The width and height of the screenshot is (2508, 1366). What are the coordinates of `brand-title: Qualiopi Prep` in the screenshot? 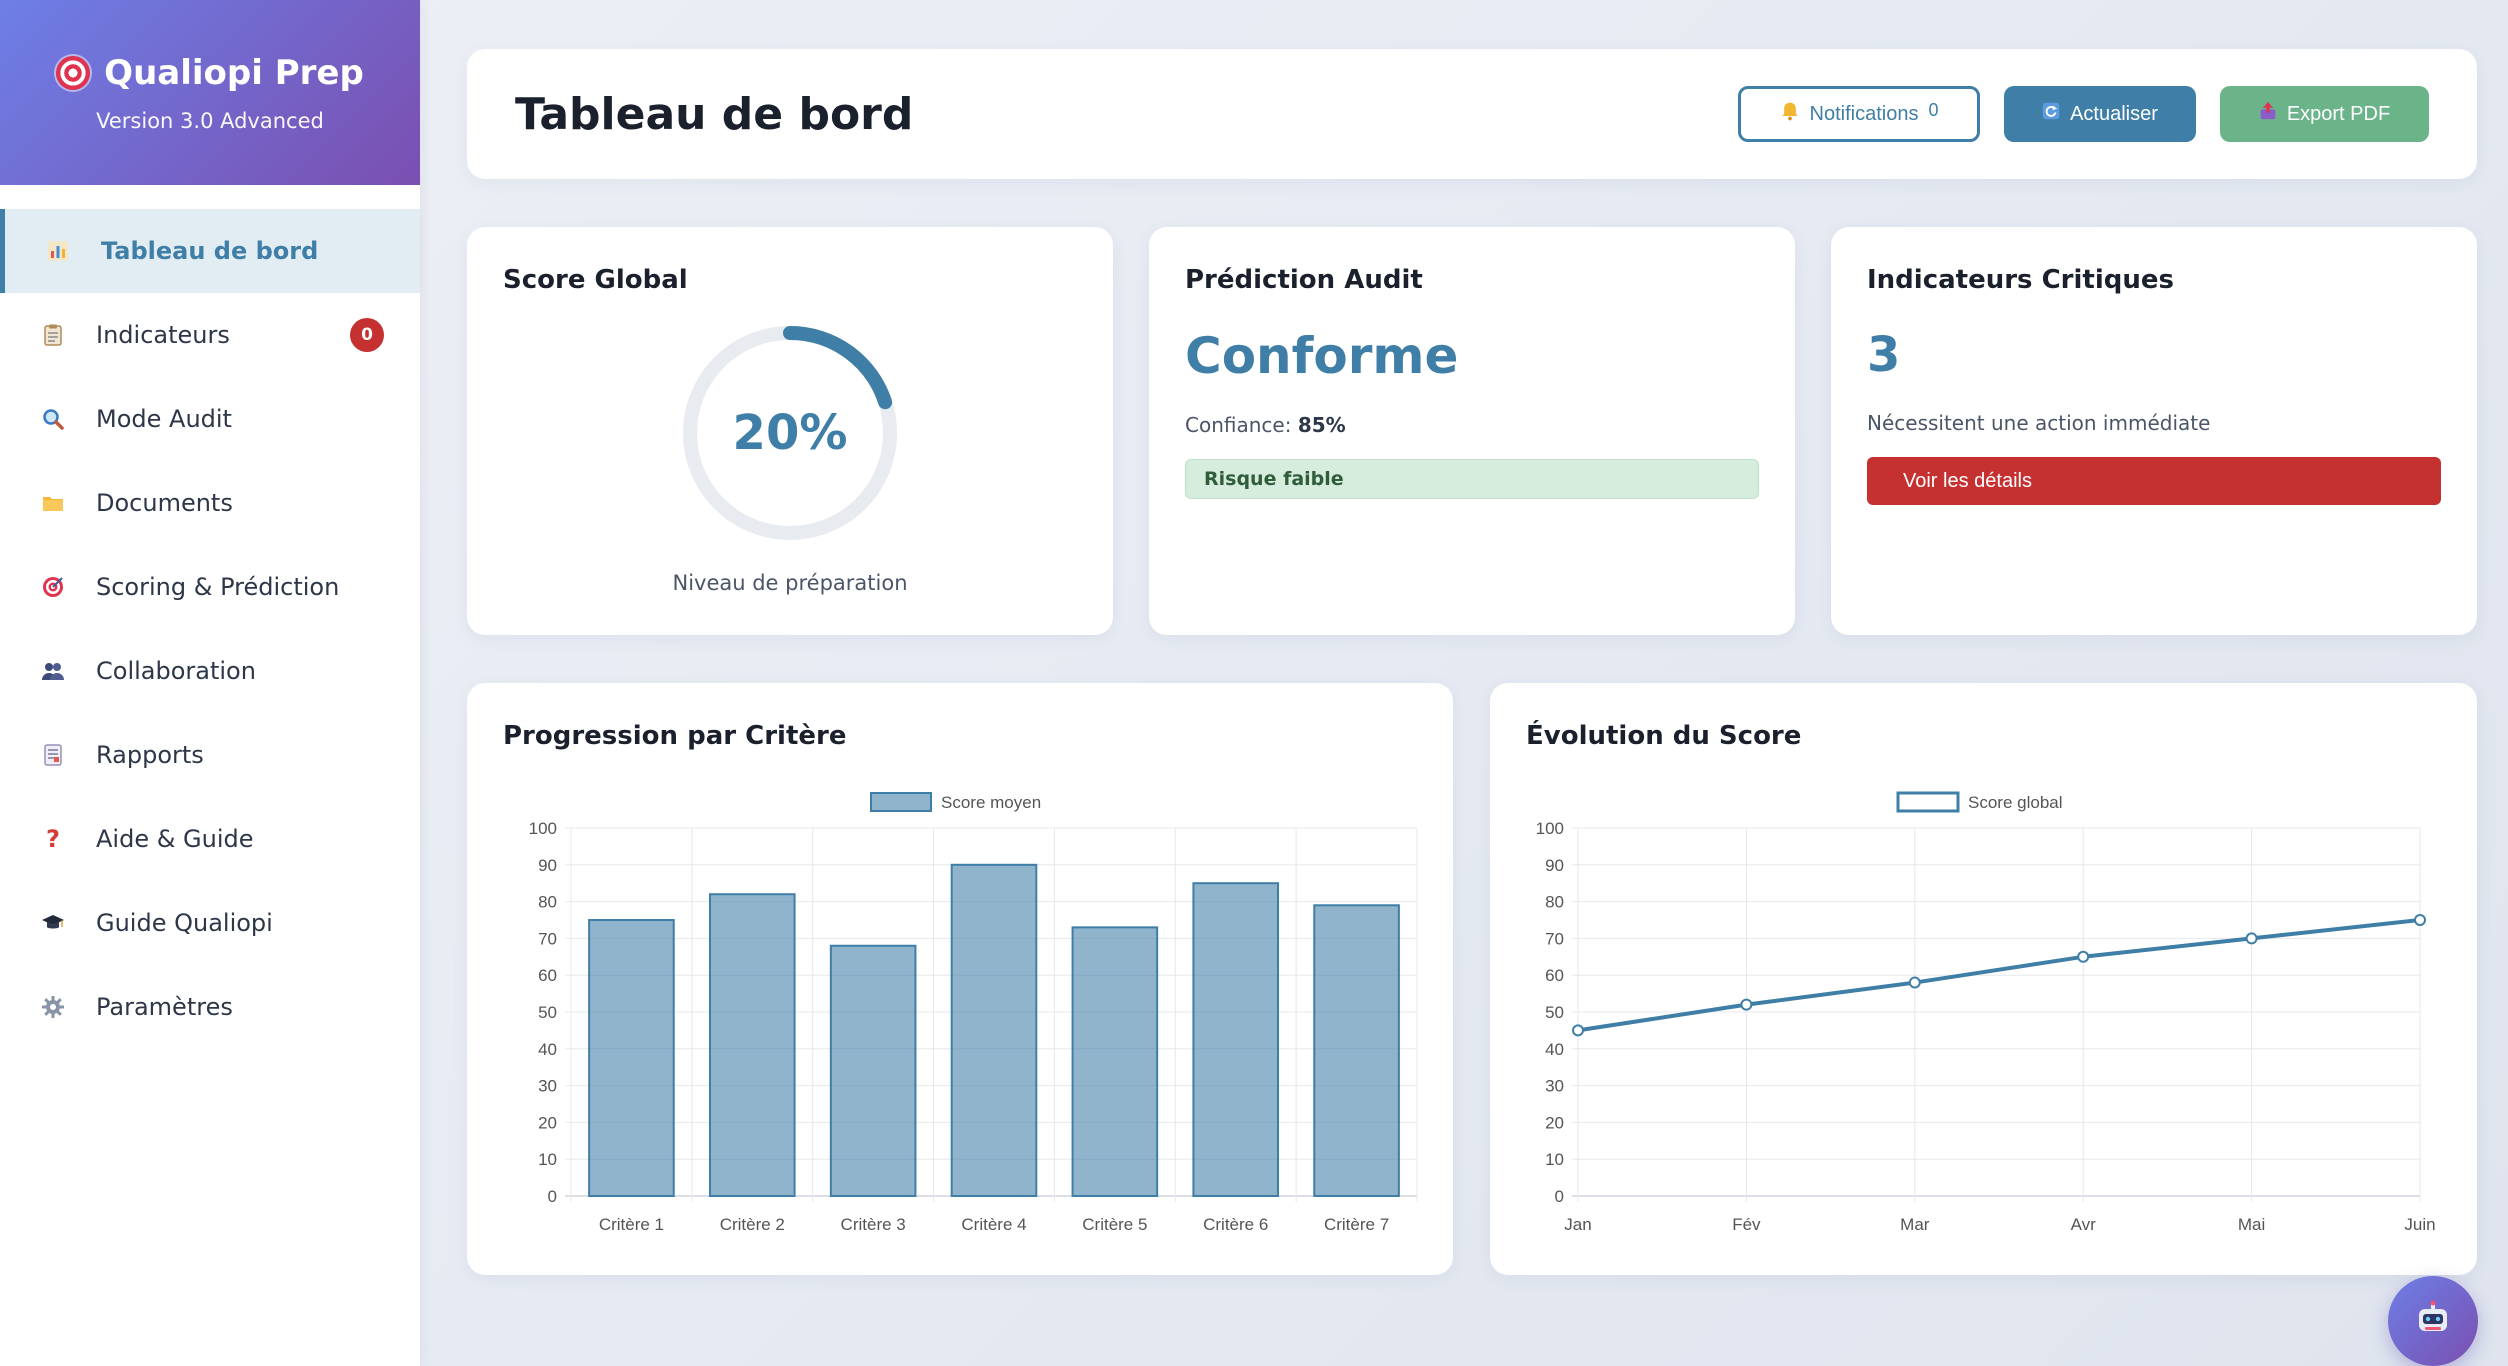 It's located at (210, 73).